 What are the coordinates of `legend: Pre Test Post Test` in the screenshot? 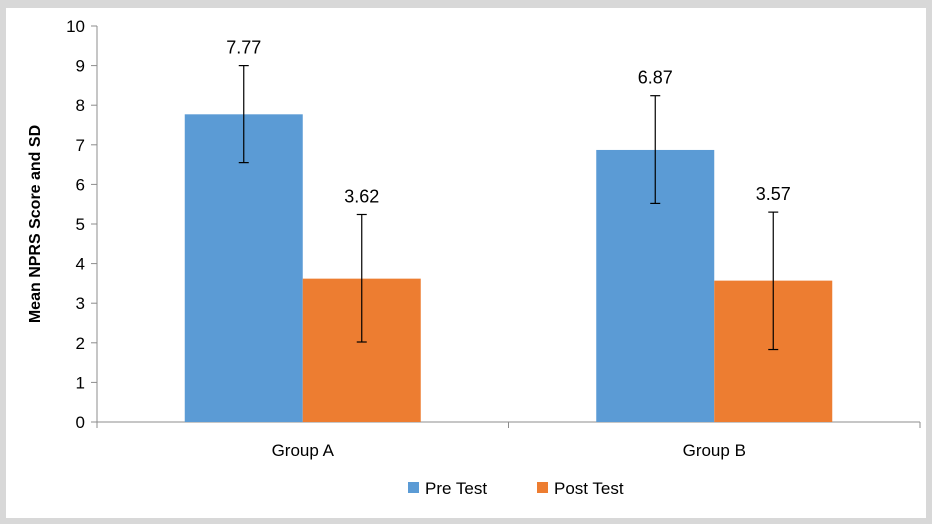 It's located at (516, 488).